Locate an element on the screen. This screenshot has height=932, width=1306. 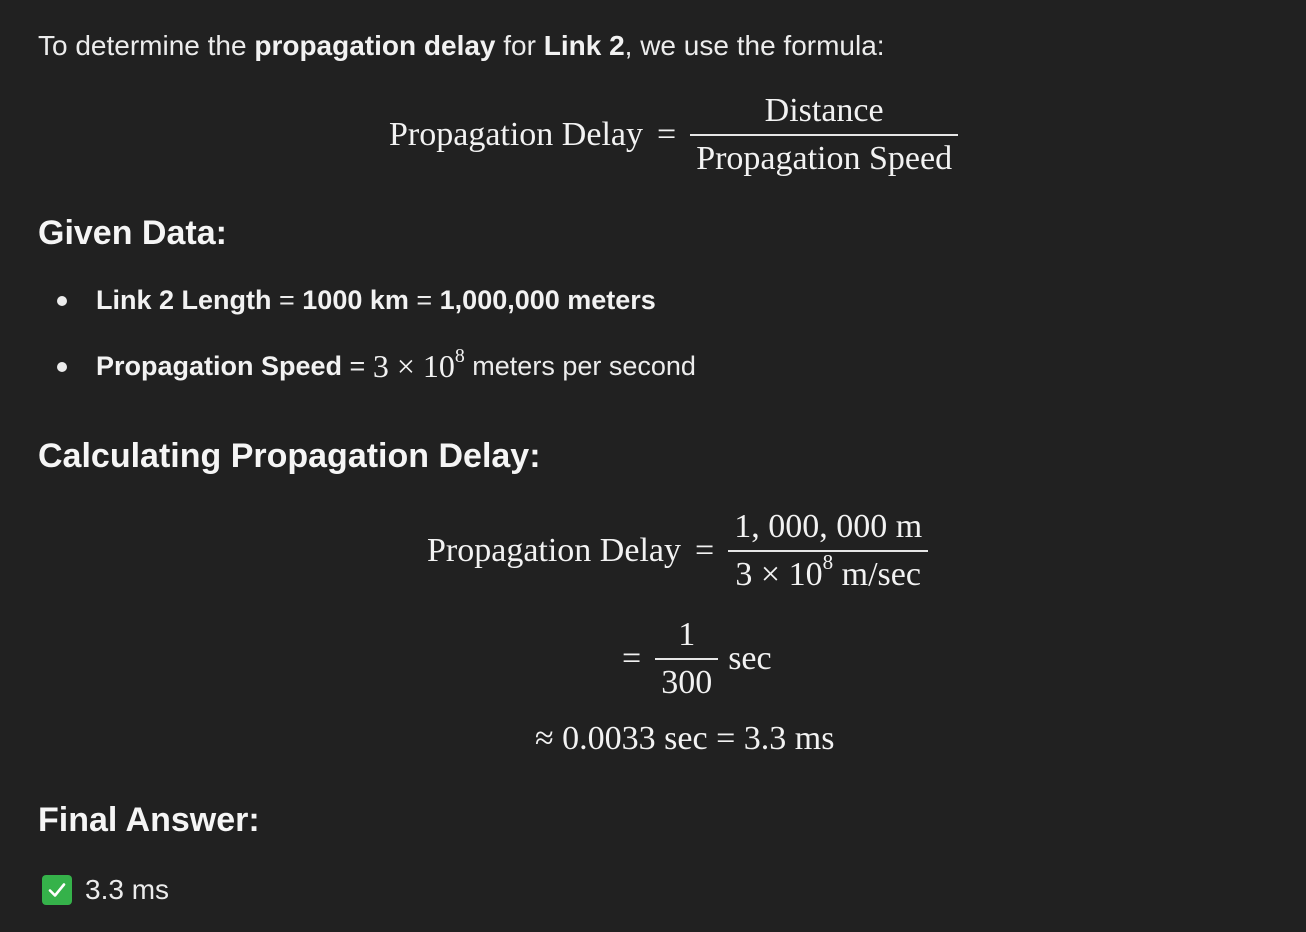
speed-math: 3 × 10⁸ is located at coordinates (418, 365).